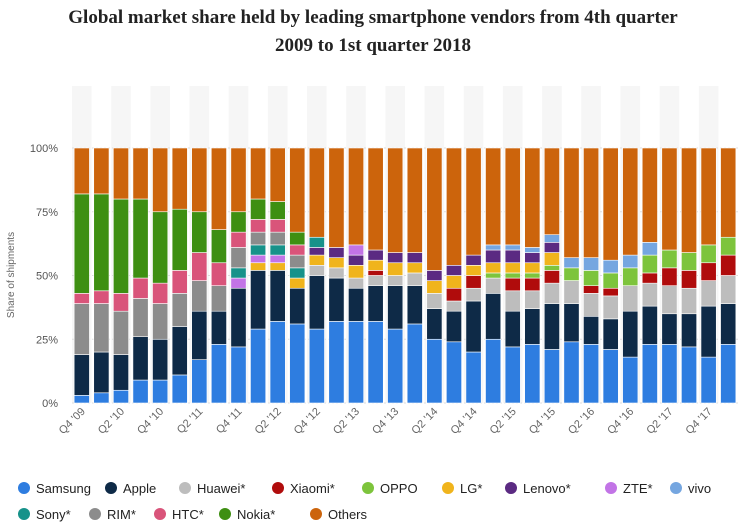 The image size is (746, 531). What do you see at coordinates (581, 421) in the screenshot?
I see `x-tick-label: Q2 '16` at bounding box center [581, 421].